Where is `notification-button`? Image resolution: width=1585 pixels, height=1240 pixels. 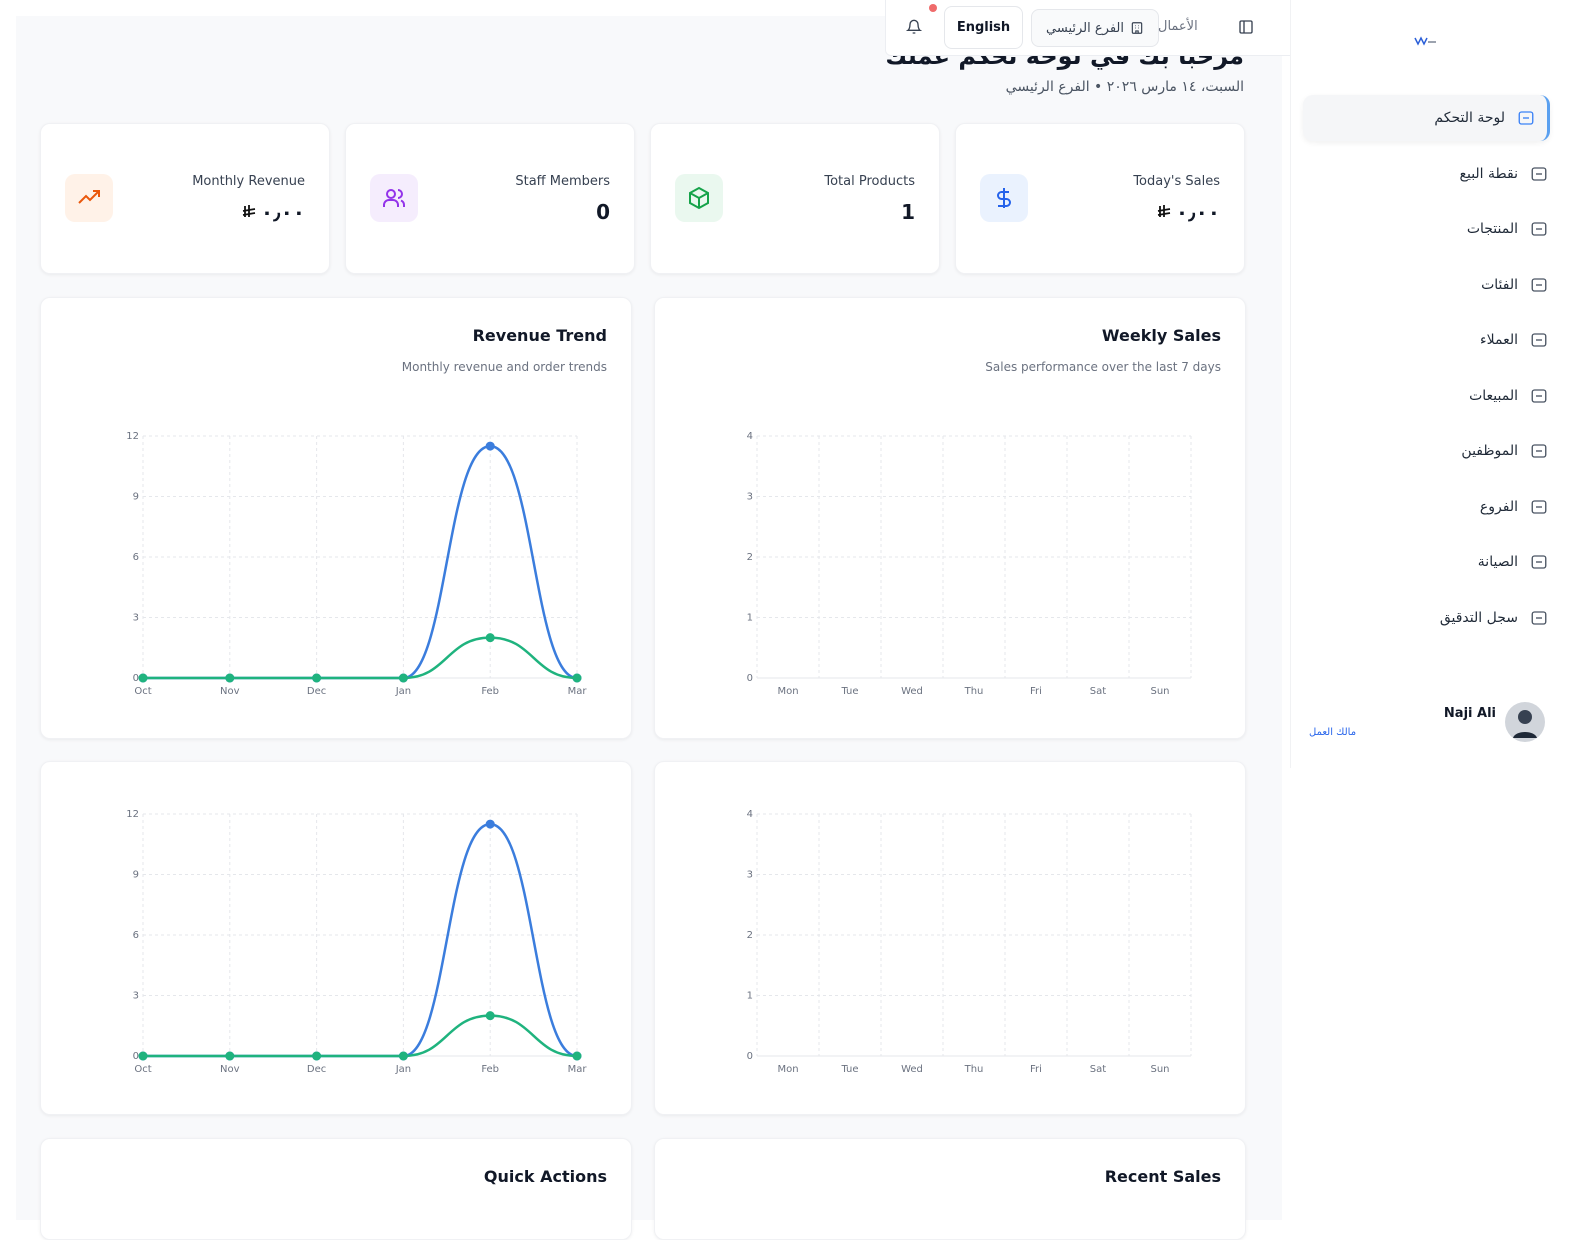
notification-button is located at coordinates (914, 27).